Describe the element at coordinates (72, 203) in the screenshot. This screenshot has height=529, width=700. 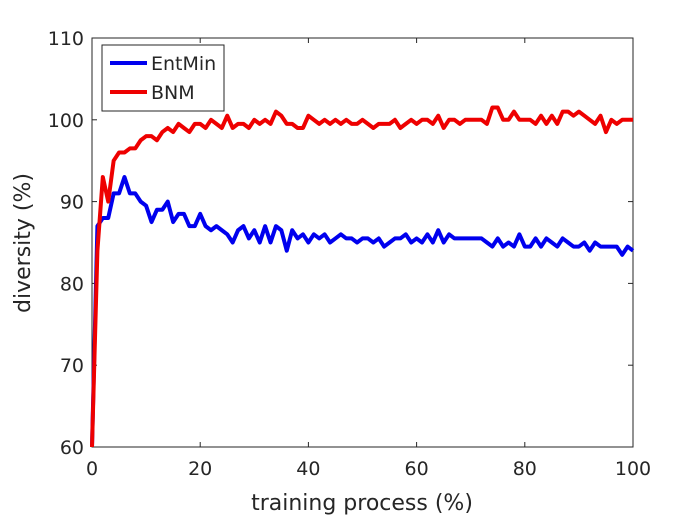
I see `y-tick-label: 90` at that location.